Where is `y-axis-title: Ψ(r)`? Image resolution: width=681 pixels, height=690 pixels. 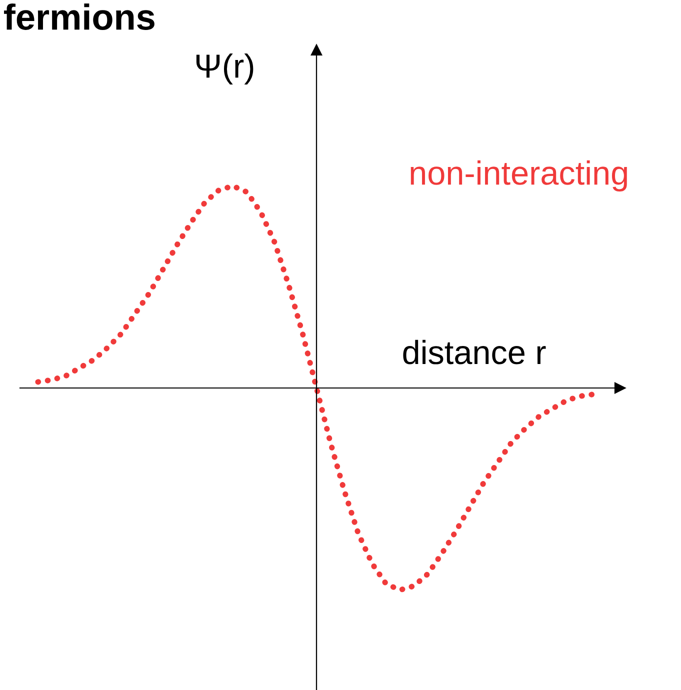
y-axis-title: Ψ(r) is located at coordinates (225, 69).